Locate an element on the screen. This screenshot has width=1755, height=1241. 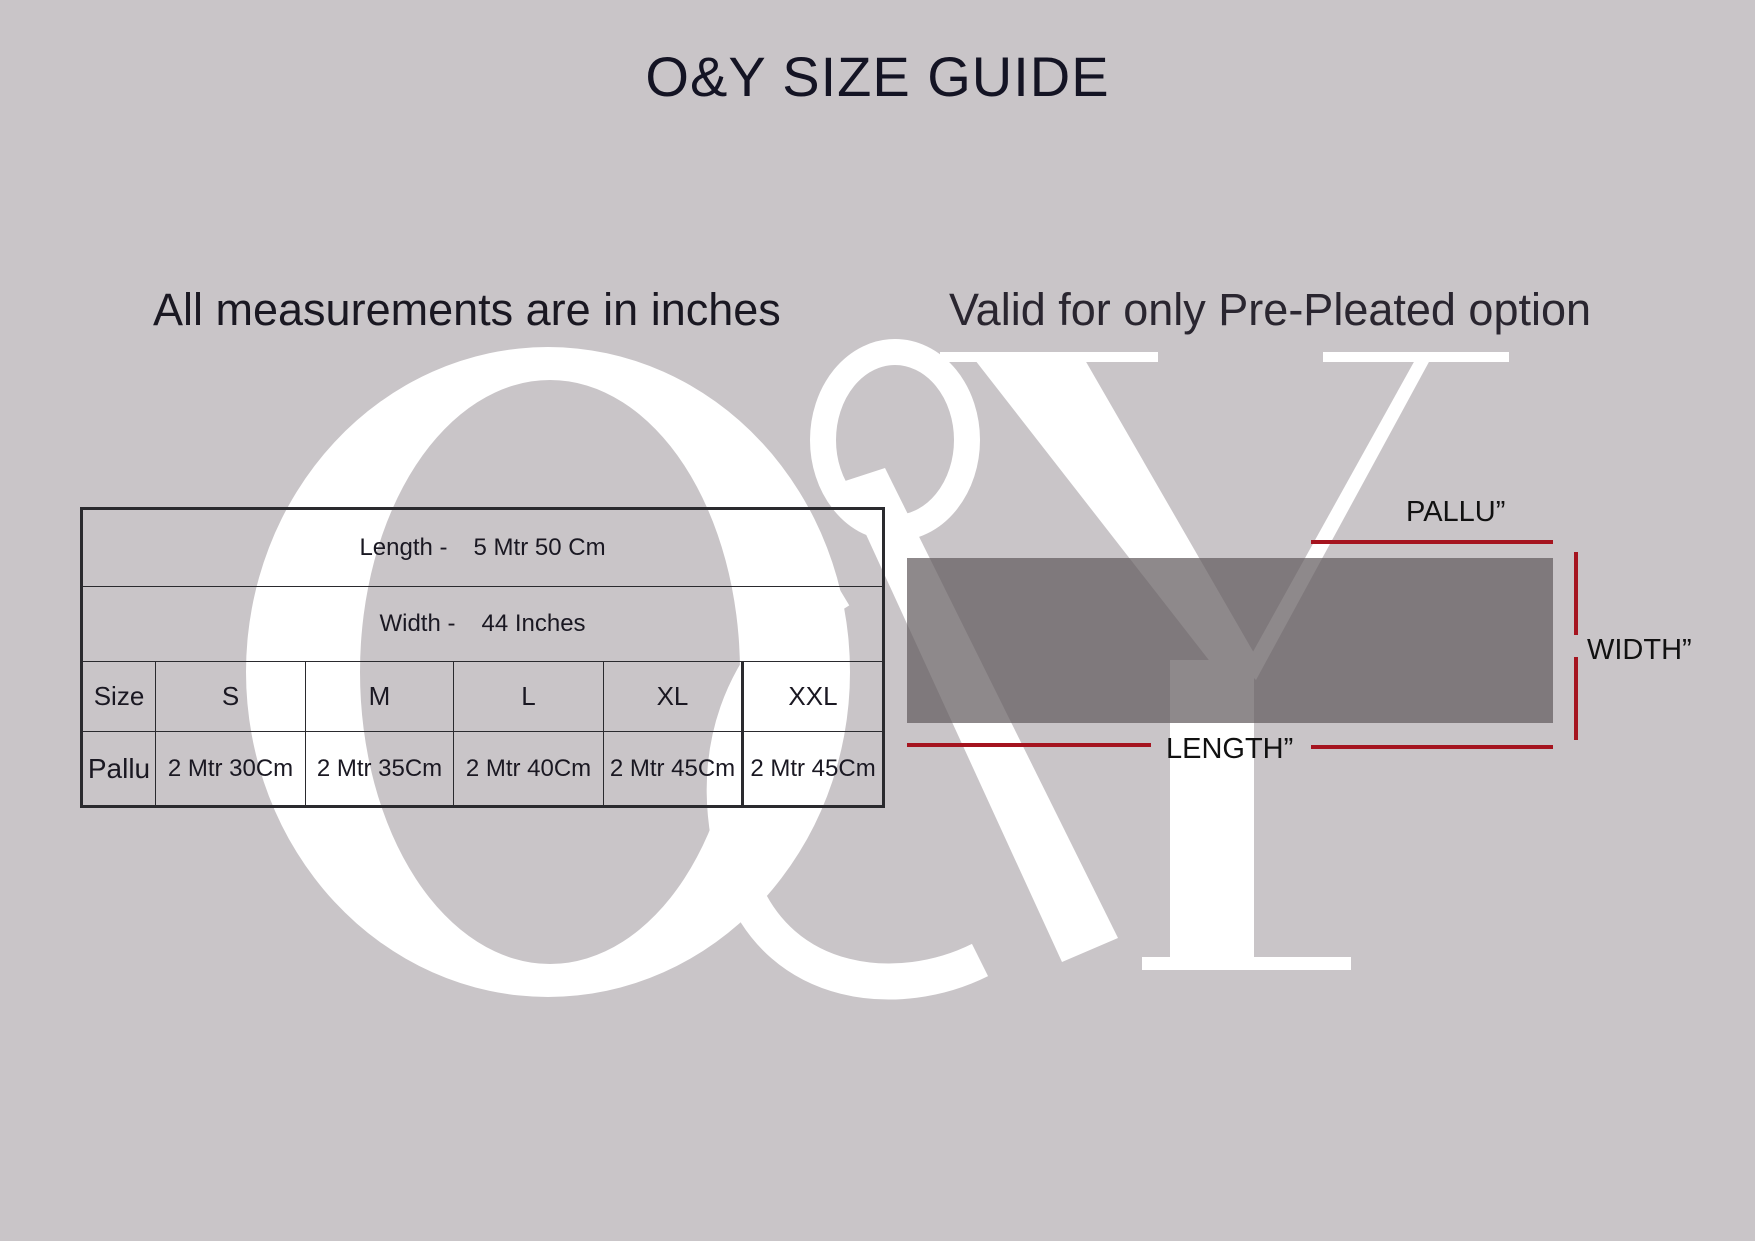
width-row: Width - 44 Inches is located at coordinates (482, 624).